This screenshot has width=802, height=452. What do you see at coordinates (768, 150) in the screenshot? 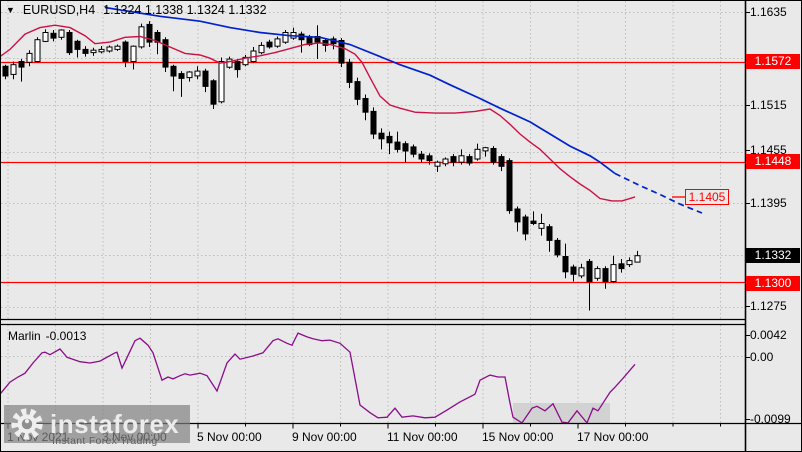
I see `price-axis-label: 1.1455` at bounding box center [768, 150].